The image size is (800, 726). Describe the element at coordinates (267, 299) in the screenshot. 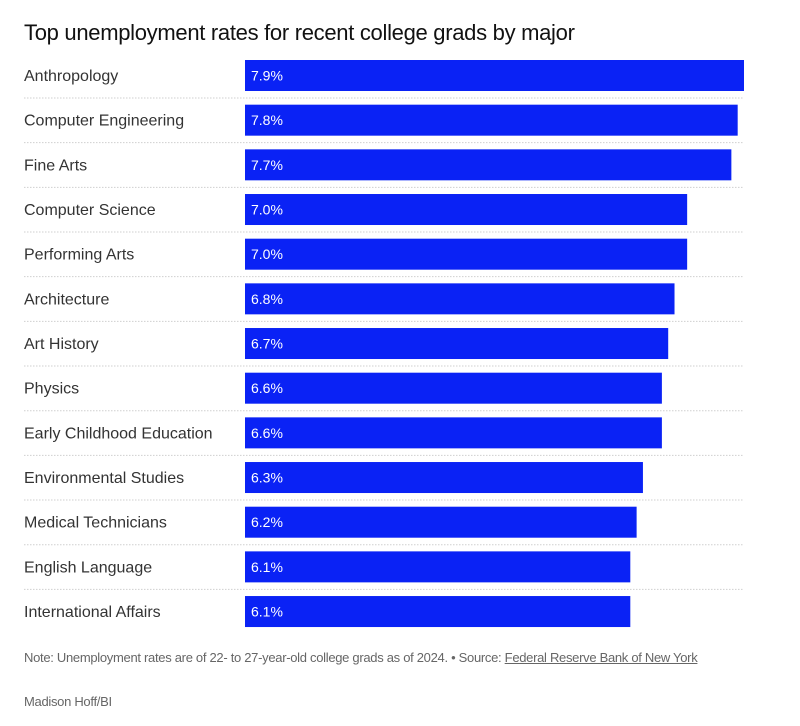

I see `value-label: 6.8%` at that location.